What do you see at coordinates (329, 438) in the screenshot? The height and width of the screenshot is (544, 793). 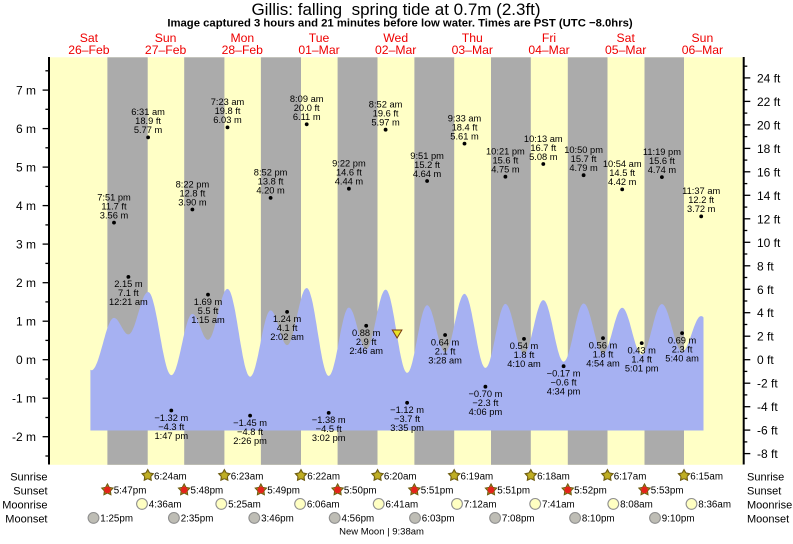 I see `svg-text: 3:02 pm` at bounding box center [329, 438].